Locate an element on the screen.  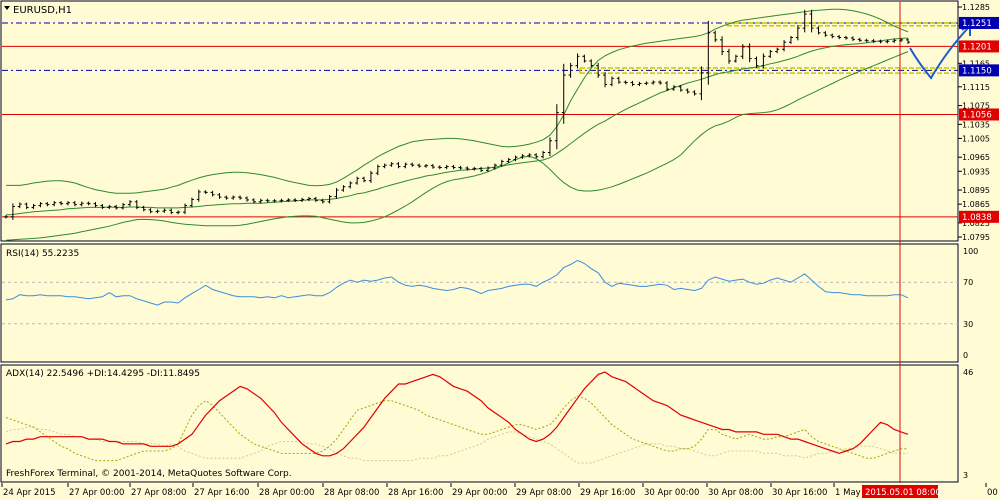
chevron-down-icon is located at coordinates (7, 8).